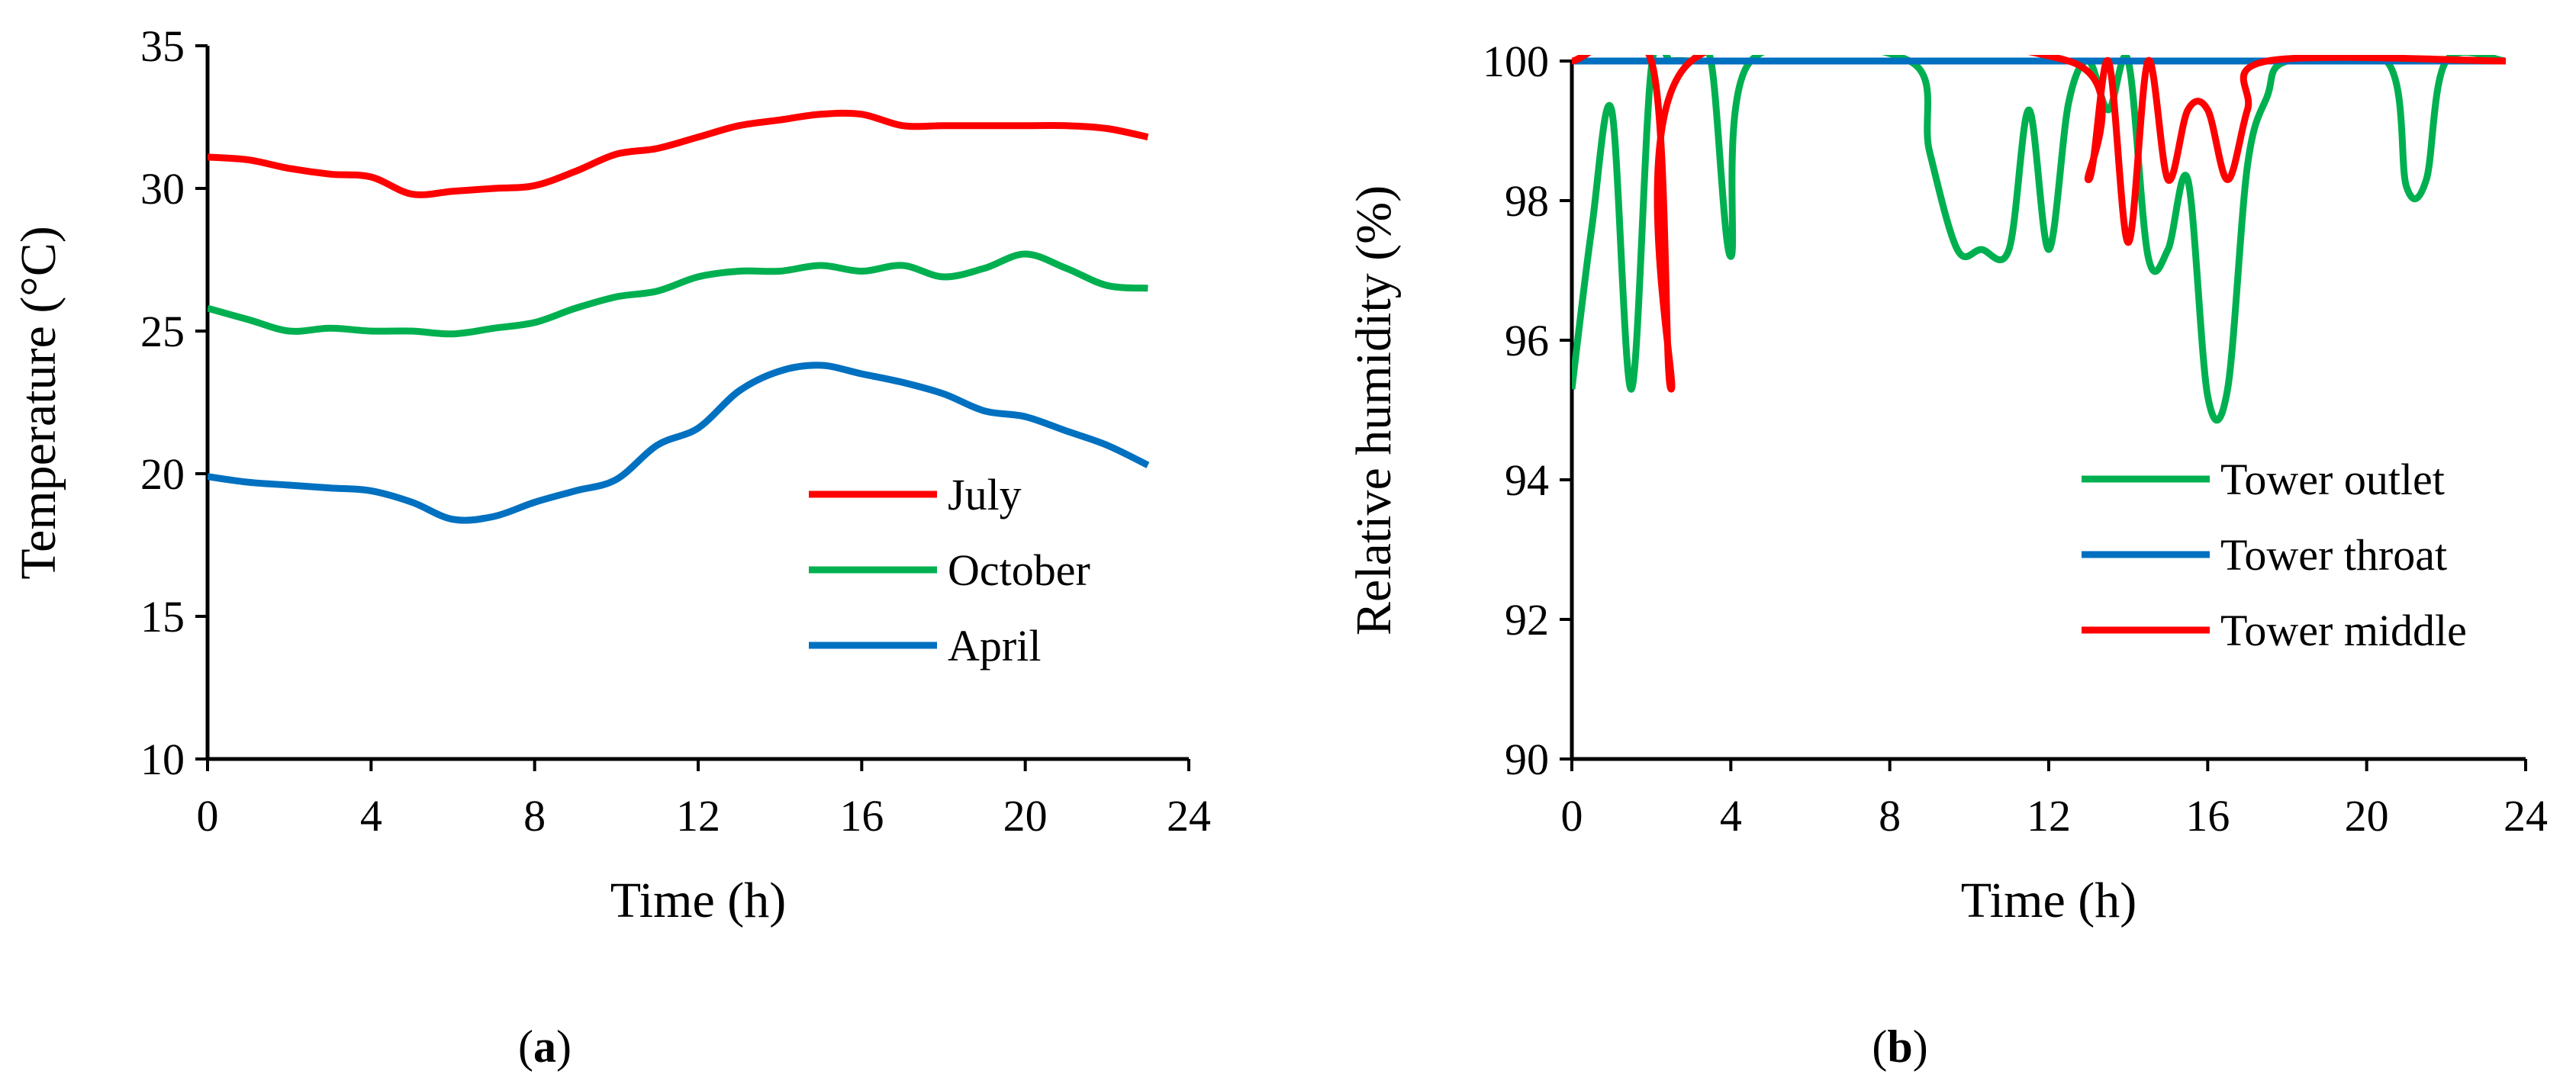  What do you see at coordinates (678, 153) in the screenshot?
I see `series-line-july` at bounding box center [678, 153].